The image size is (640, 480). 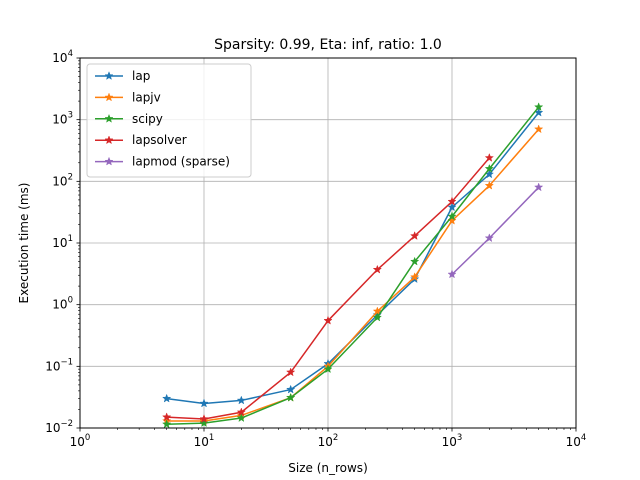 I want to click on y-tick-label: 10⁴, so click(x=62, y=57).